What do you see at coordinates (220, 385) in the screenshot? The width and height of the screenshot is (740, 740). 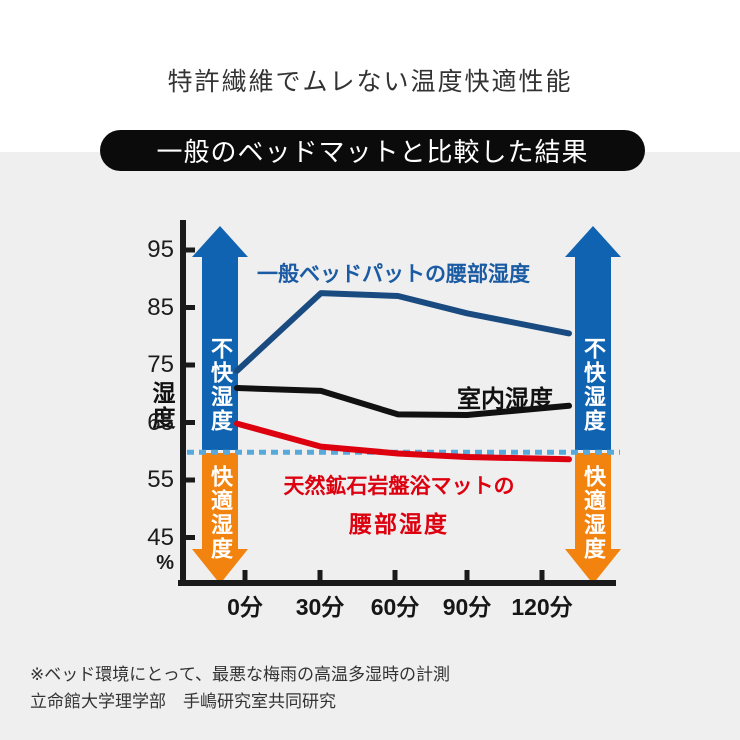 I see `zone-label-discomfort-left: 不快湿度` at bounding box center [220, 385].